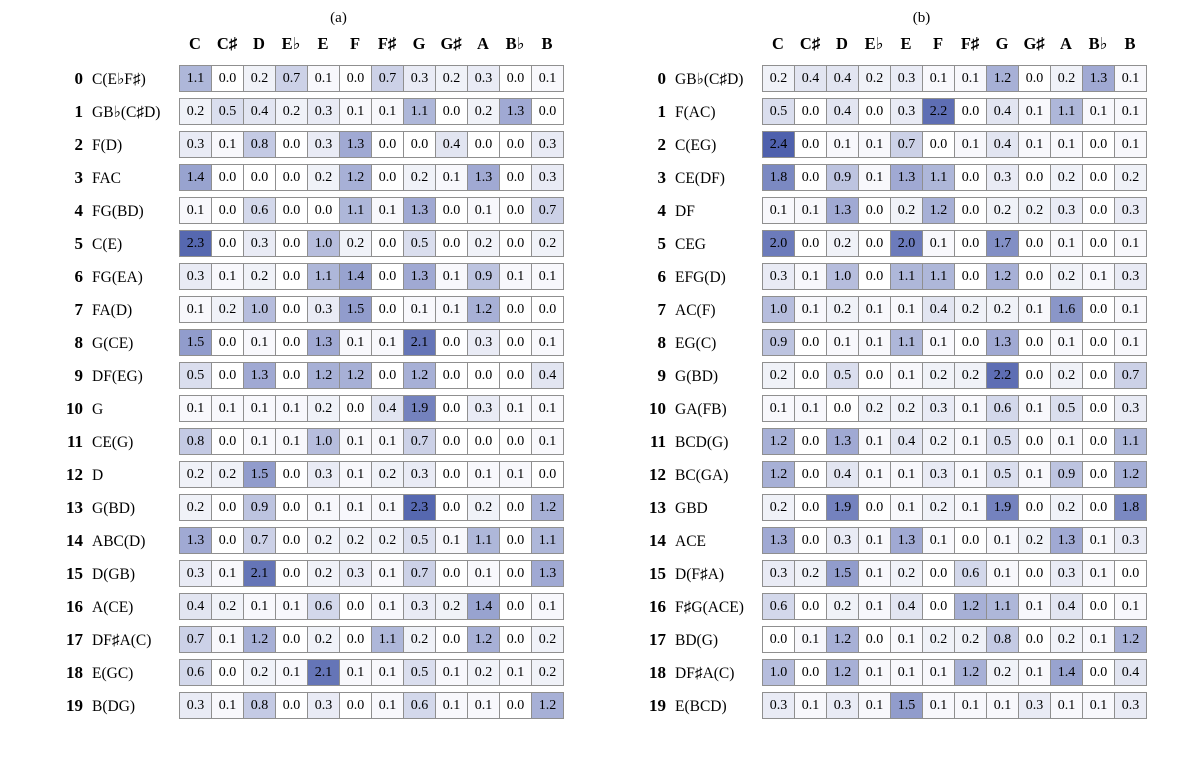 The height and width of the screenshot is (761, 1200). Describe the element at coordinates (1002, 243) in the screenshot. I see `heatmap-cell: 1.7` at that location.